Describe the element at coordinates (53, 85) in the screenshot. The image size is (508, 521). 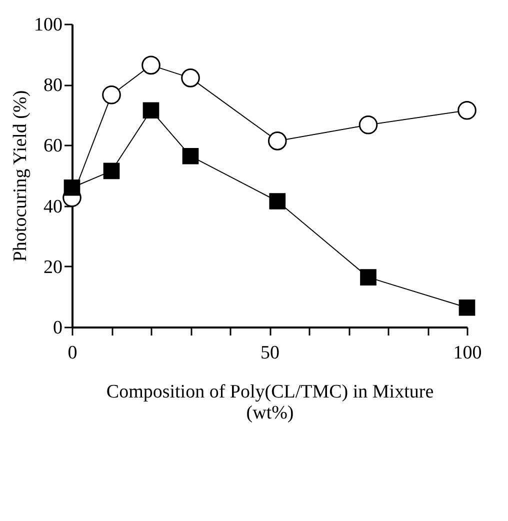
I see `y-tick-label: 80` at that location.